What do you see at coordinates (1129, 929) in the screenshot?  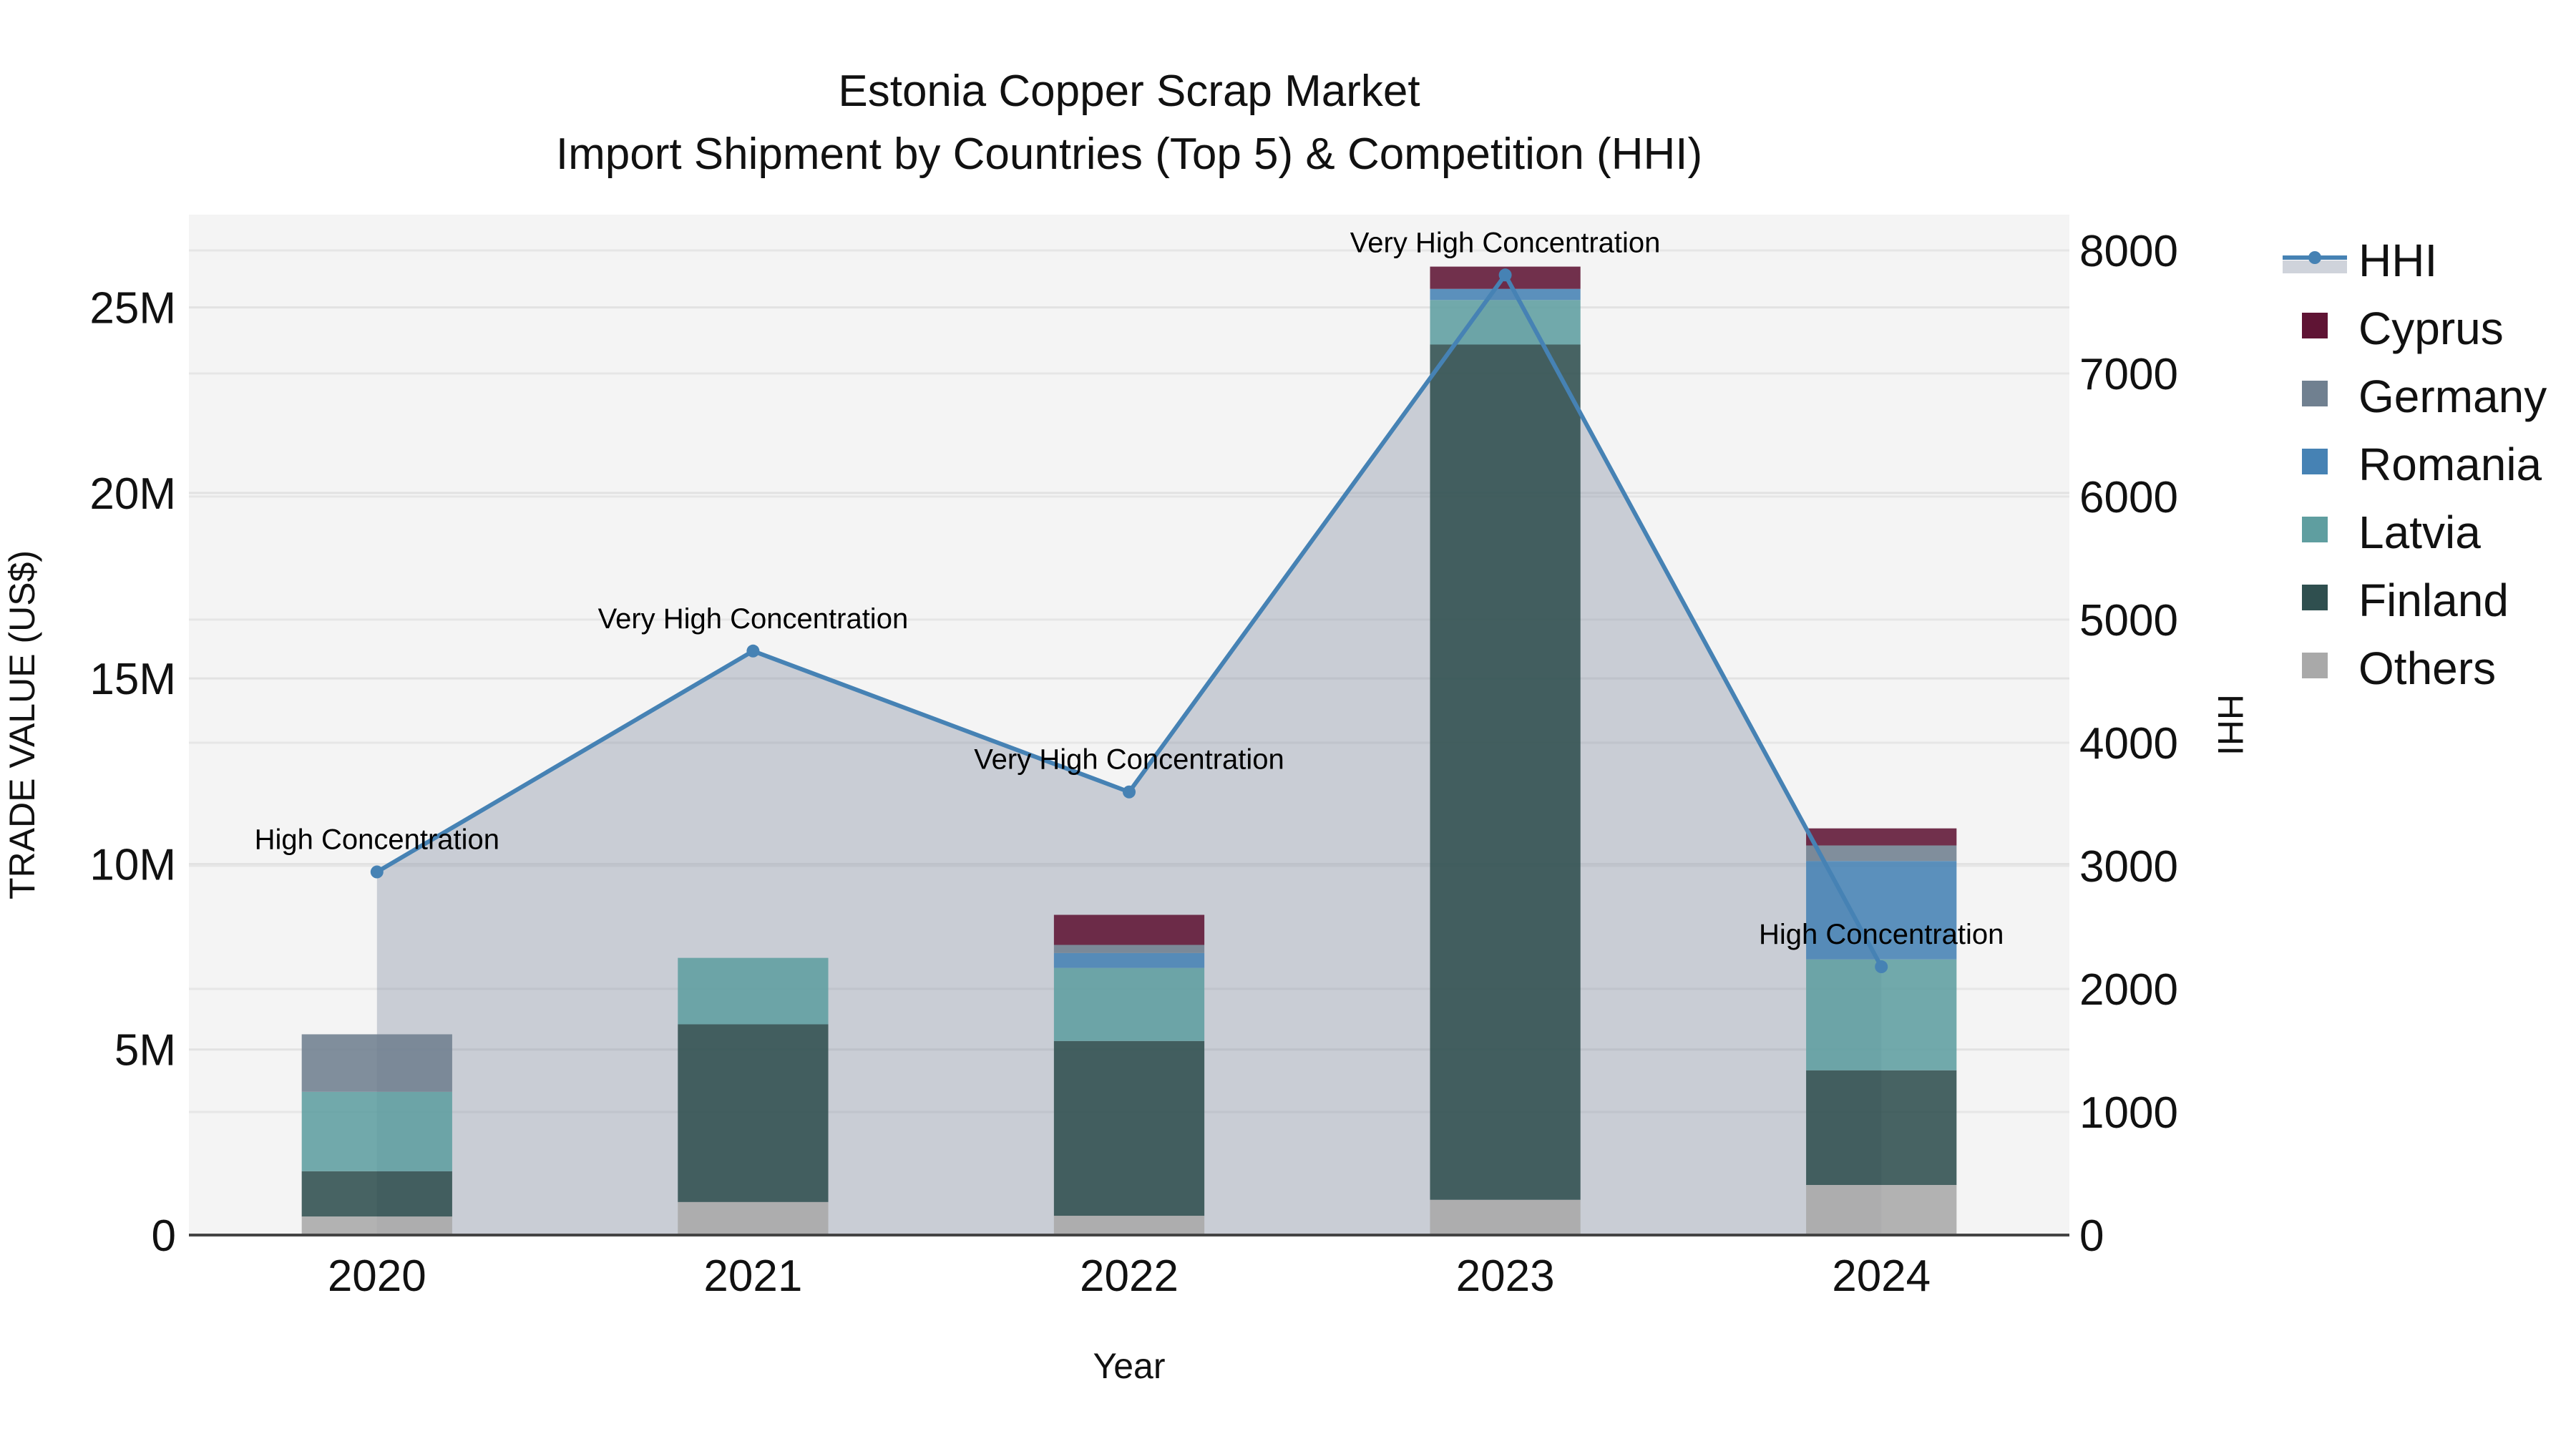 I see `bar-segment-cyprus-2022` at bounding box center [1129, 929].